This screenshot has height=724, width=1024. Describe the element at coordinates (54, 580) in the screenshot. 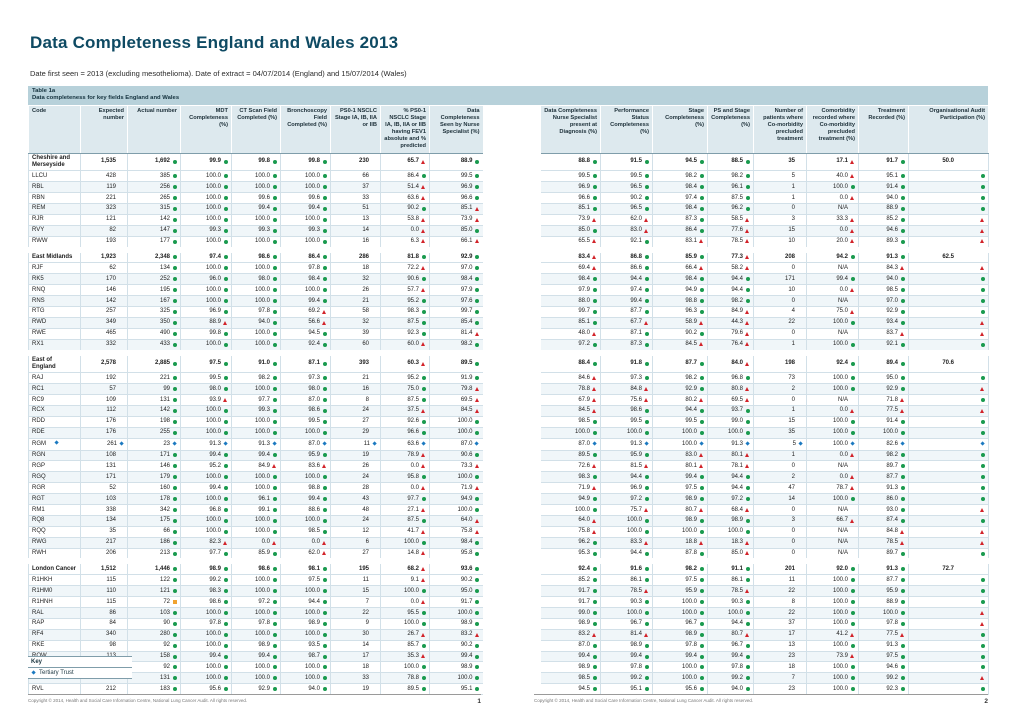

I see `code-cell: R1HKH` at that location.